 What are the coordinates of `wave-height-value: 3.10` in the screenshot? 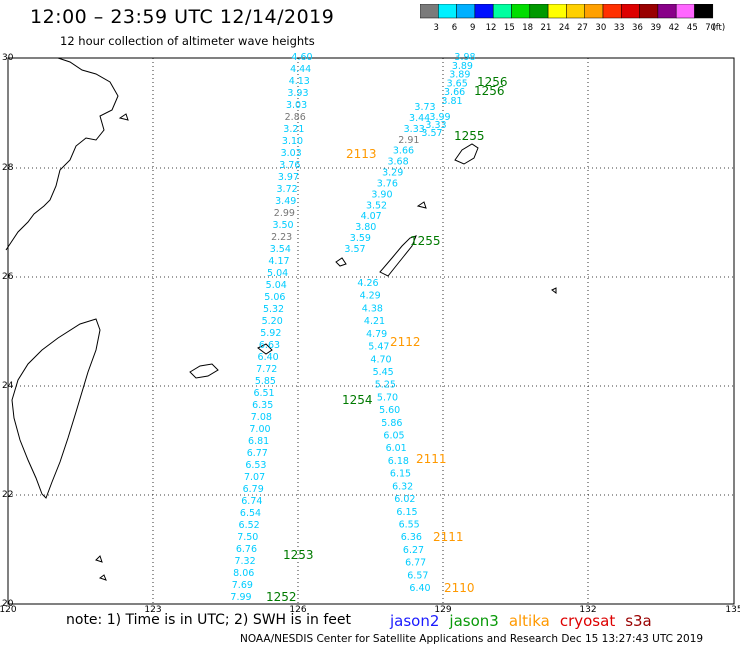 It's located at (292, 141).